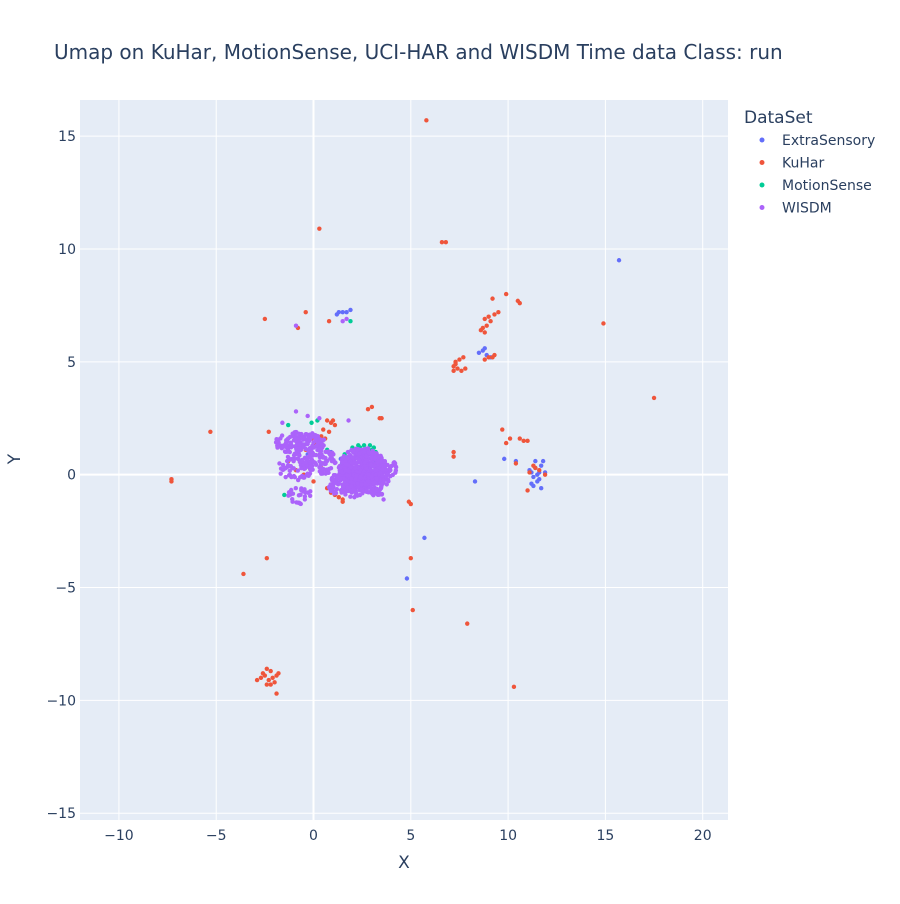 This screenshot has height=904, width=900. Describe the element at coordinates (216, 836) in the screenshot. I see `x-tick-label: −5` at that location.